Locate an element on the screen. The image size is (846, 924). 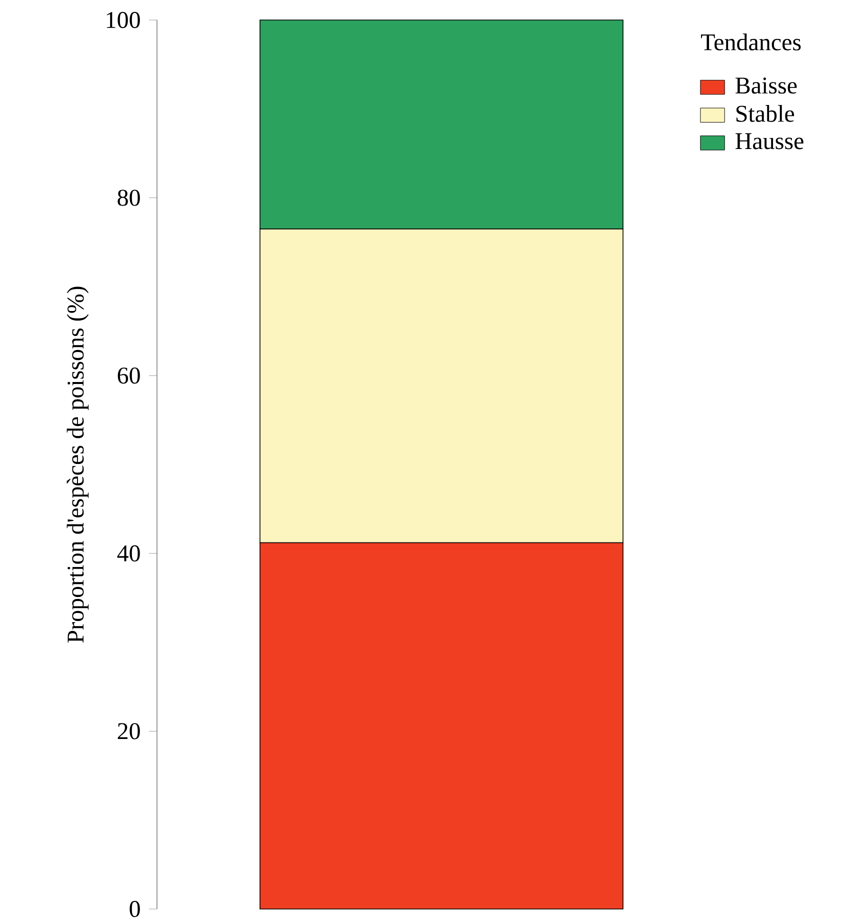
legend-title: Tendances is located at coordinates (751, 42).